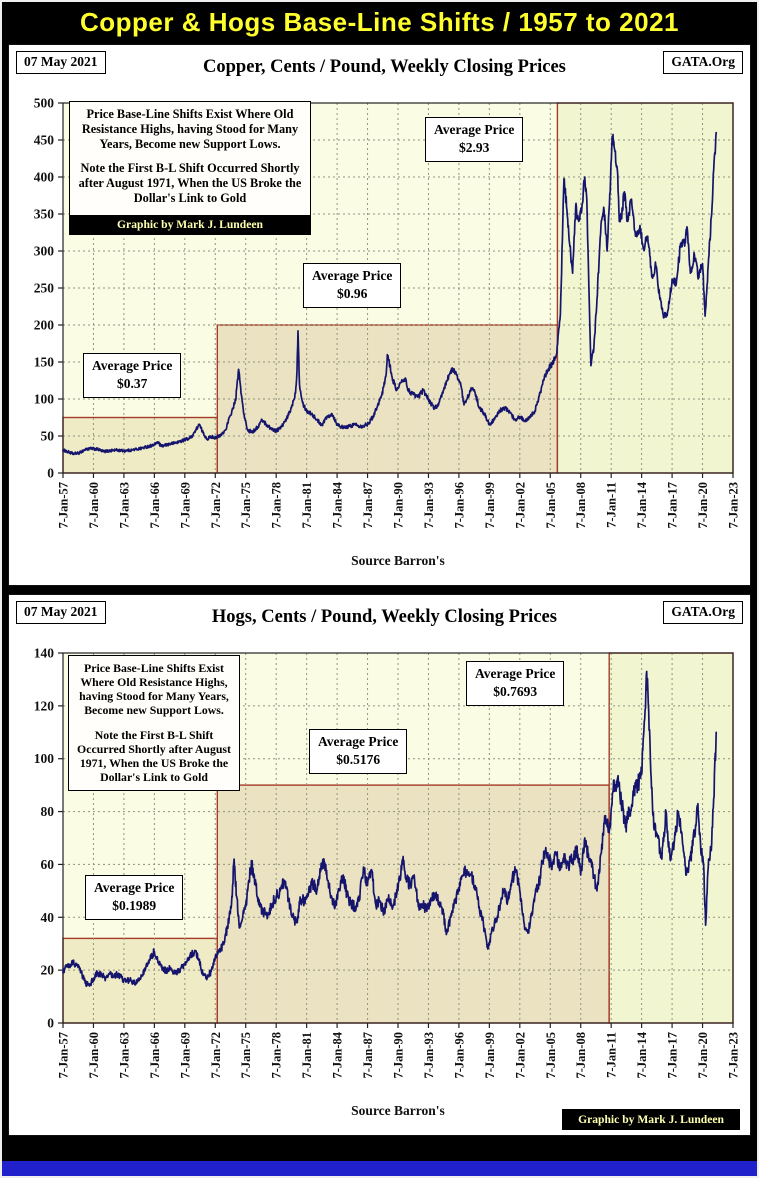  I want to click on svg-text: 150, so click(44, 362).